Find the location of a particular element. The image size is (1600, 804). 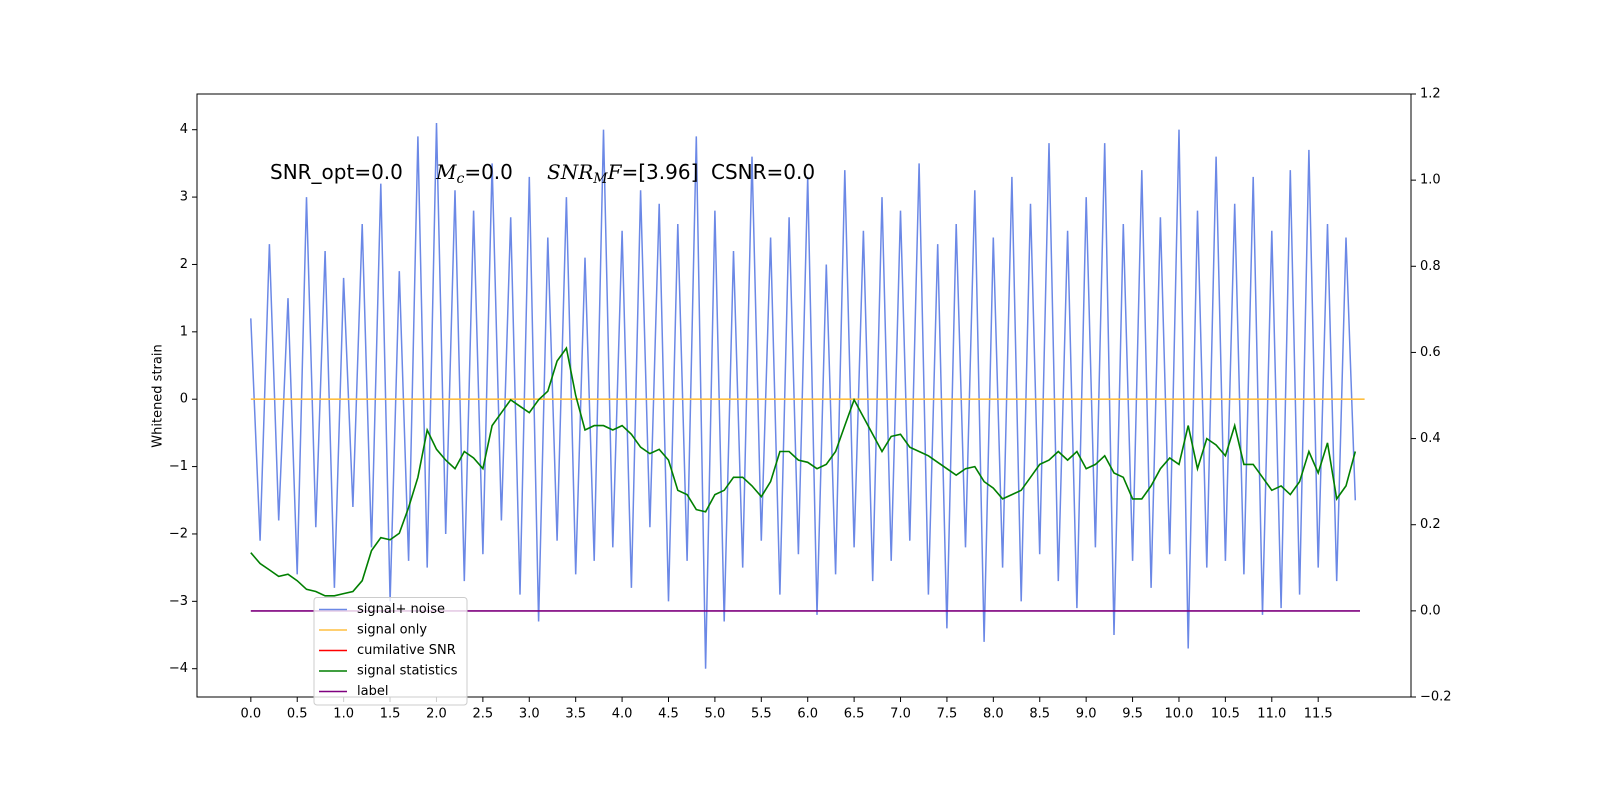

y2-tick-label: 1.2 is located at coordinates (1430, 94).